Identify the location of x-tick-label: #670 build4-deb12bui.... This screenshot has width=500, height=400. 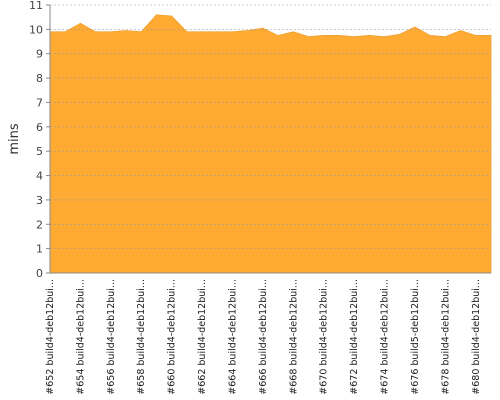
(324, 337).